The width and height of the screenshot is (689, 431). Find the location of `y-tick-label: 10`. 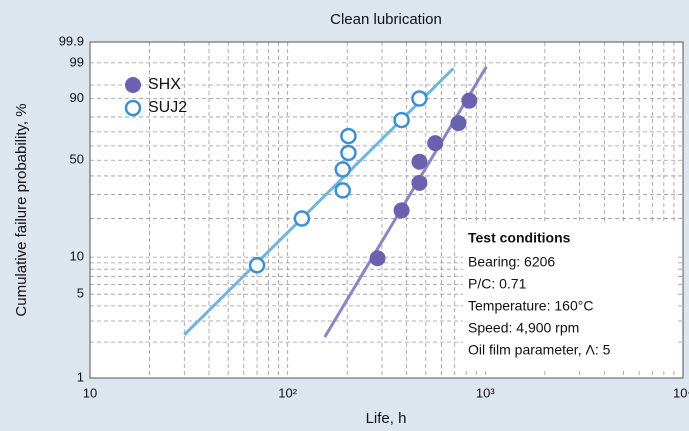

y-tick-label: 10 is located at coordinates (77, 256).